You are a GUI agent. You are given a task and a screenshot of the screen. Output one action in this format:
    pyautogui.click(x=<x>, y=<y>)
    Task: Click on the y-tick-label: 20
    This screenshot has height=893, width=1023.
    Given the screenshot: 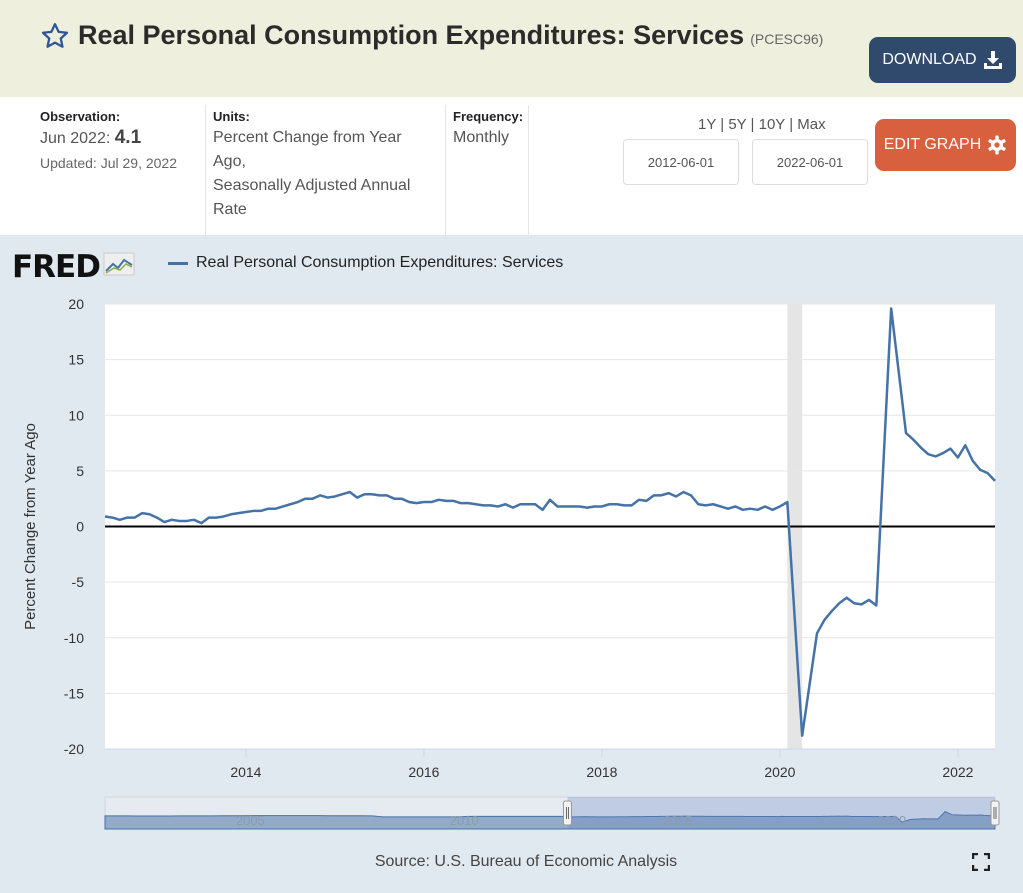 What is the action you would take?
    pyautogui.click(x=76, y=304)
    